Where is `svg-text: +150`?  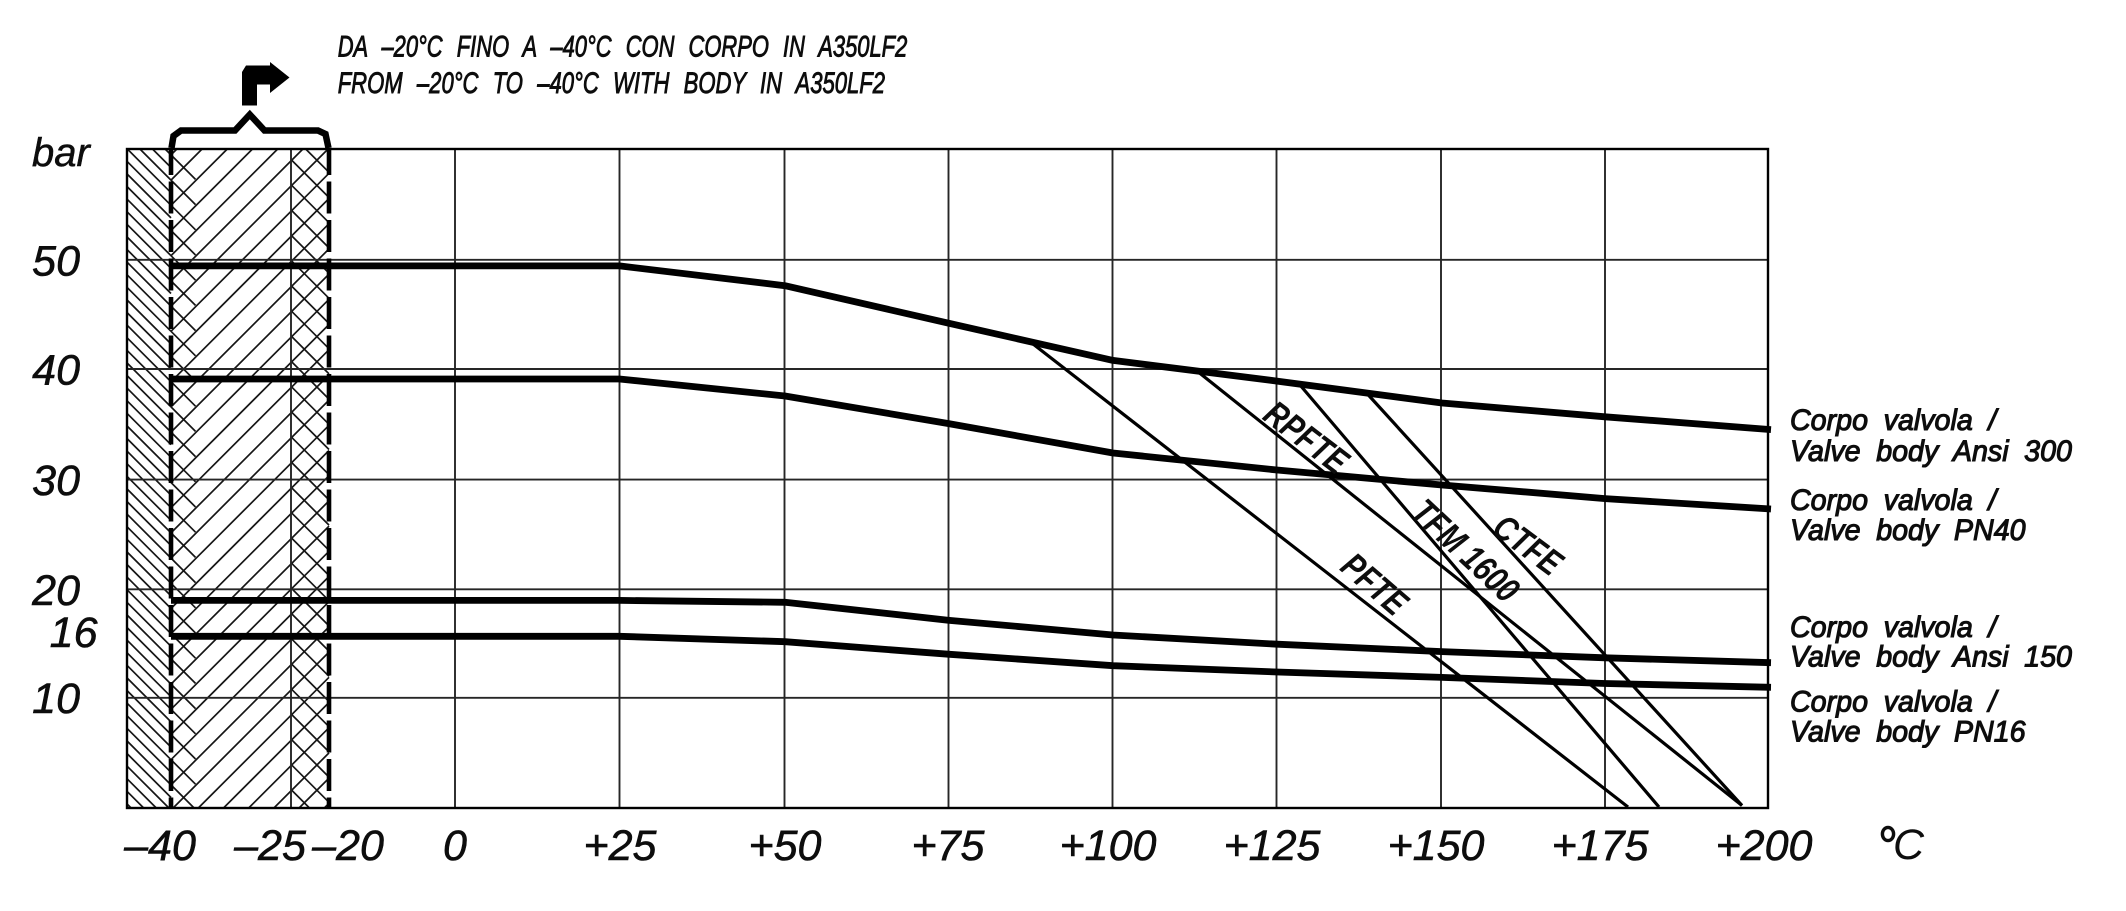
svg-text: +150 is located at coordinates (1436, 846).